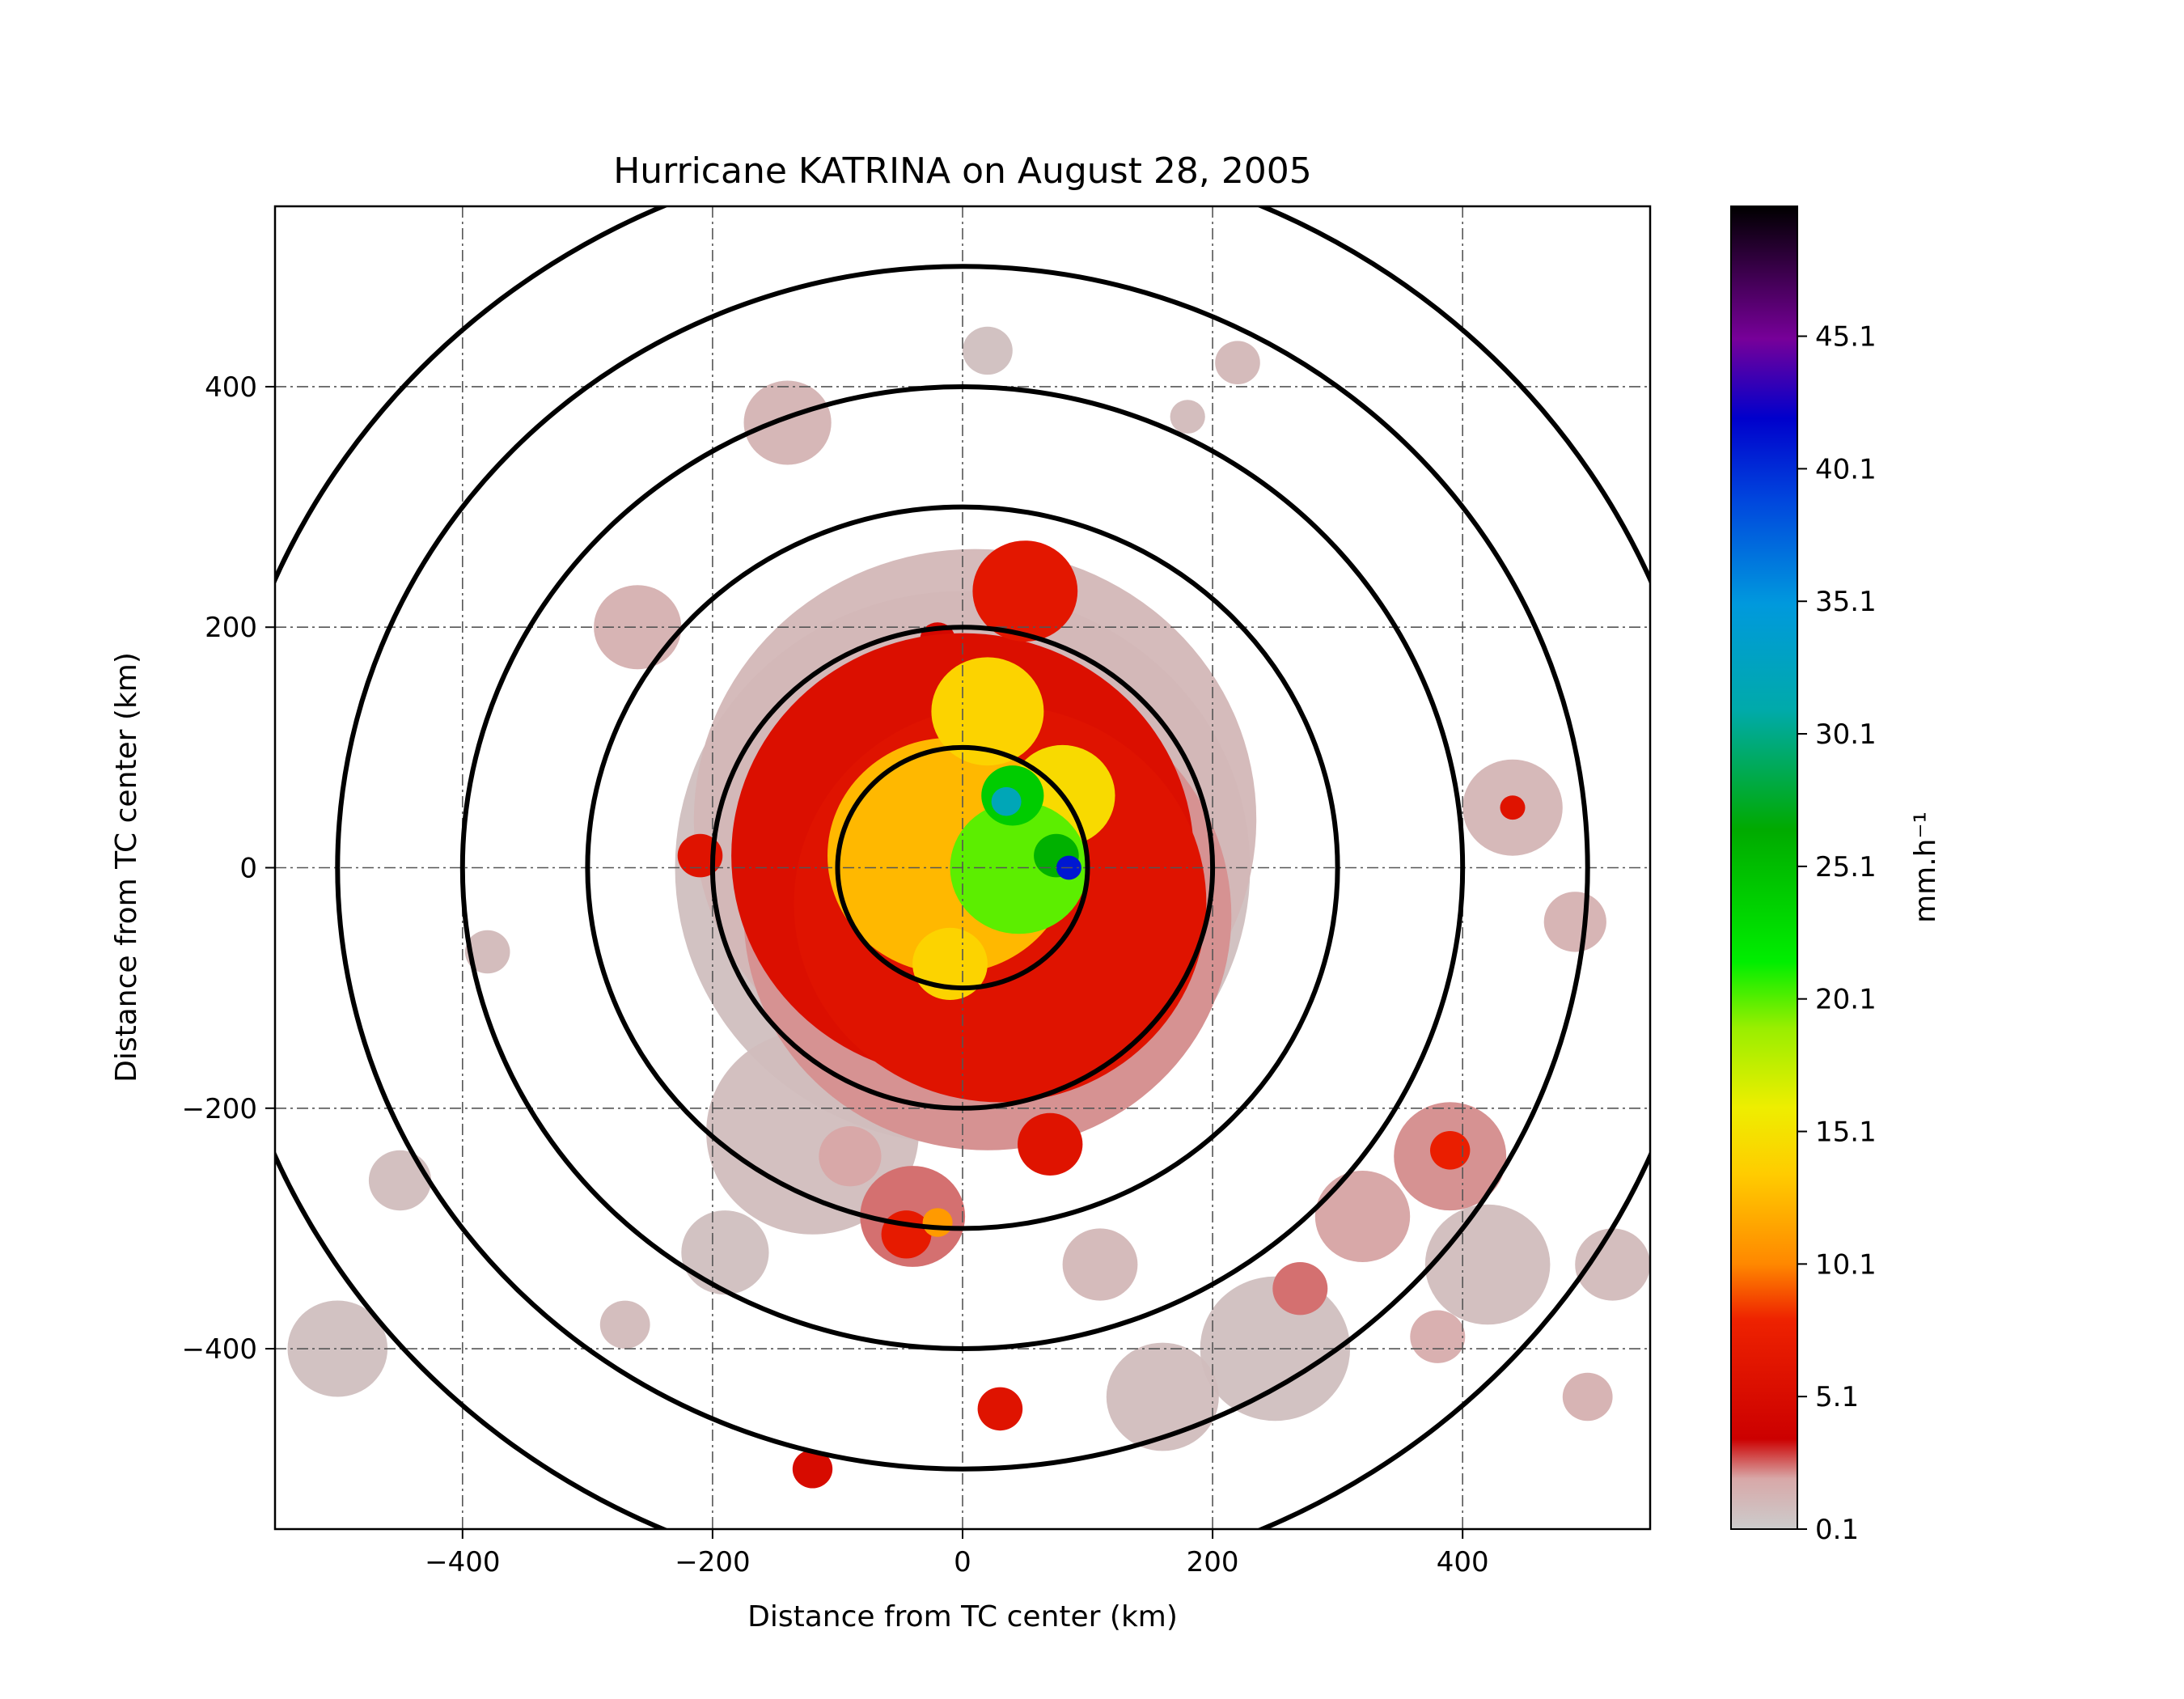 The height and width of the screenshot is (1699, 2184). I want to click on range-ring, so click(962, 867).